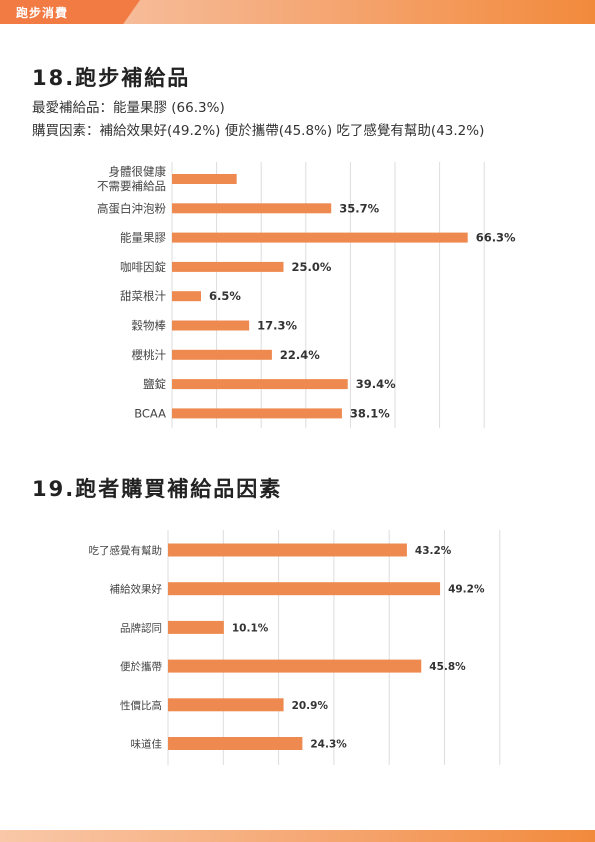  Describe the element at coordinates (370, 413) in the screenshot. I see `value-label: 38.1%` at that location.